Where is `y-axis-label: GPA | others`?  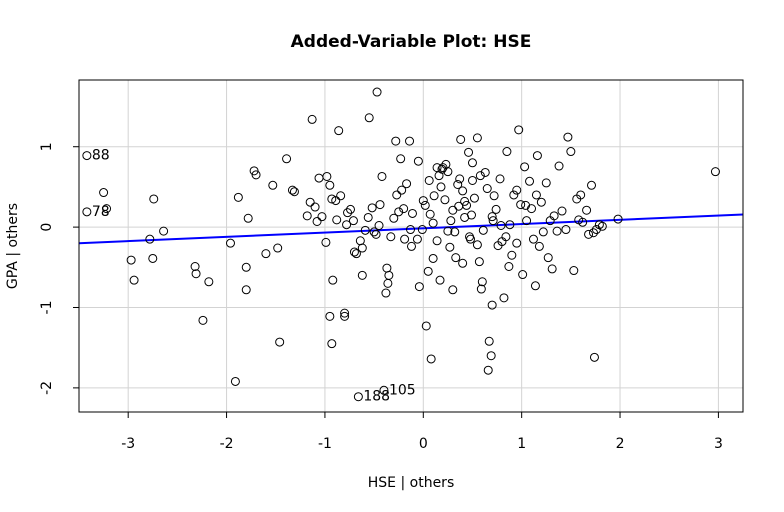
y-axis-label: GPA | others is located at coordinates (13, 246).